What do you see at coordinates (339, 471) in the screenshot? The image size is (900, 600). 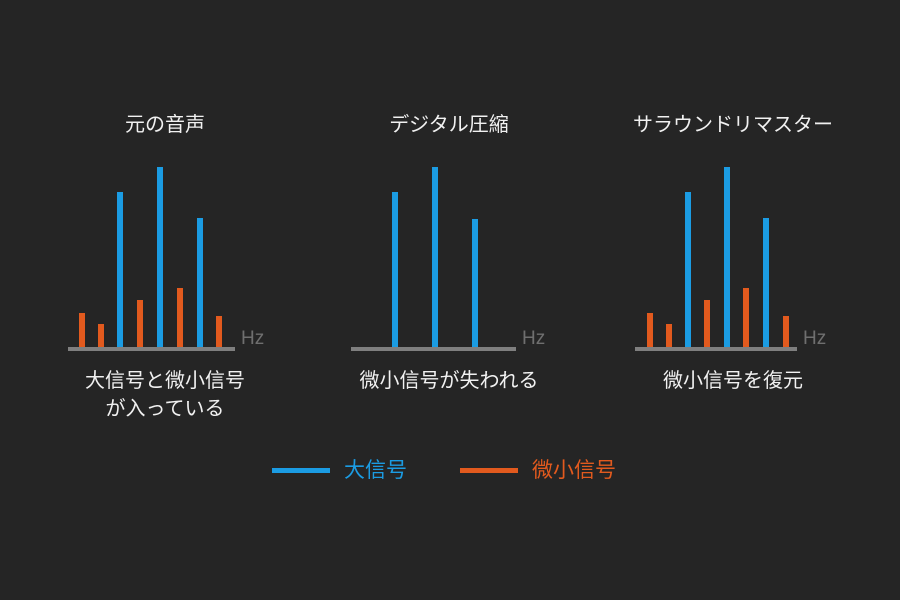 I see `legend-item-large-signal: 大信号` at bounding box center [339, 471].